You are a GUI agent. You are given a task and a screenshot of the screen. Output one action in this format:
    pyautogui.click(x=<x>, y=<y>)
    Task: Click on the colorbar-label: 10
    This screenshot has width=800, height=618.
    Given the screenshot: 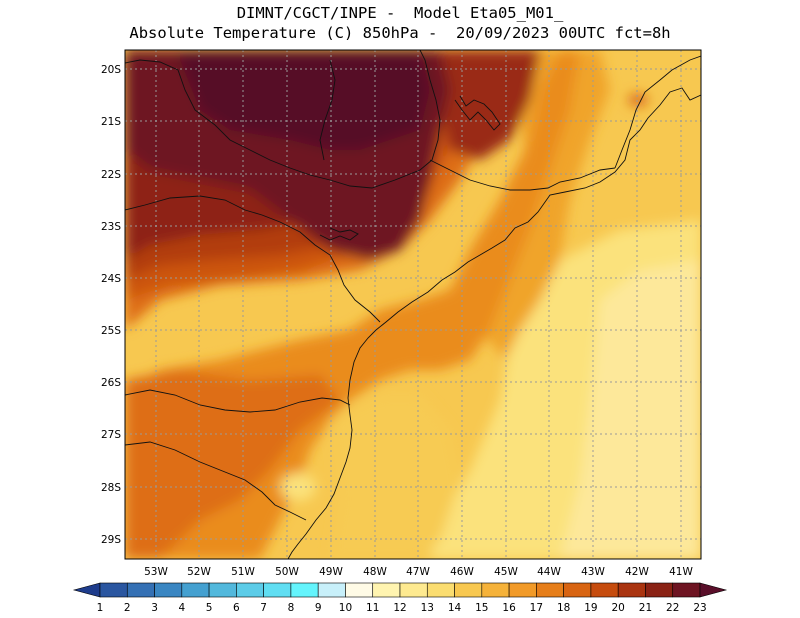 What is the action you would take?
    pyautogui.click(x=345, y=608)
    